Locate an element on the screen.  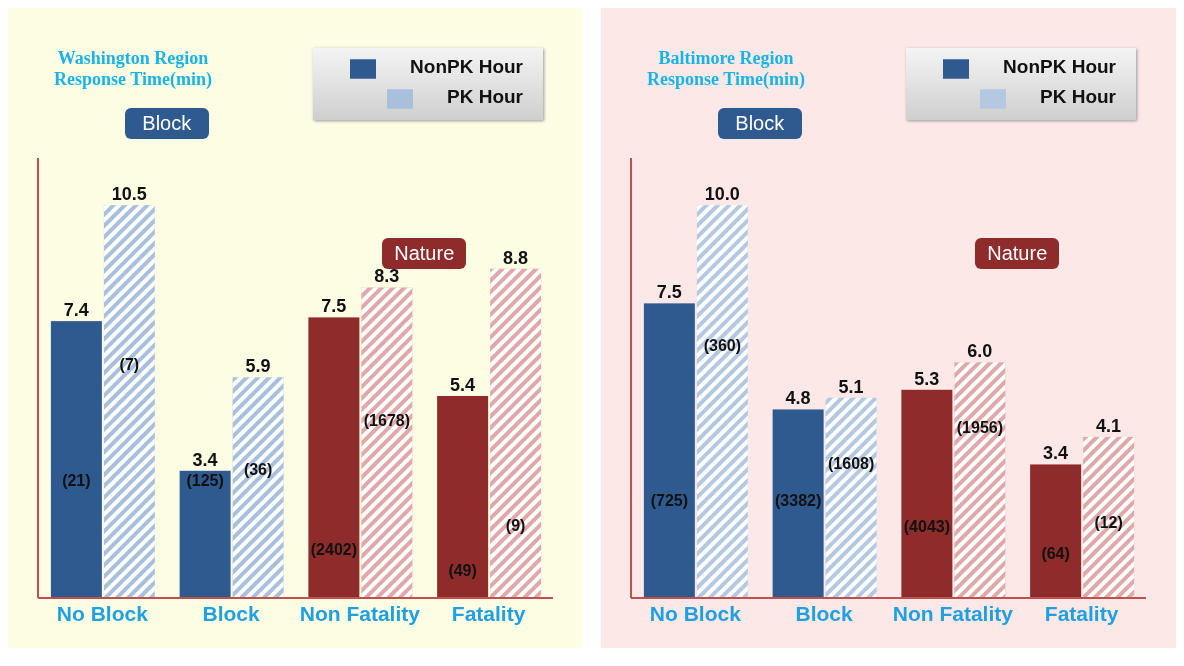
annotation: (36) is located at coordinates (258, 470).